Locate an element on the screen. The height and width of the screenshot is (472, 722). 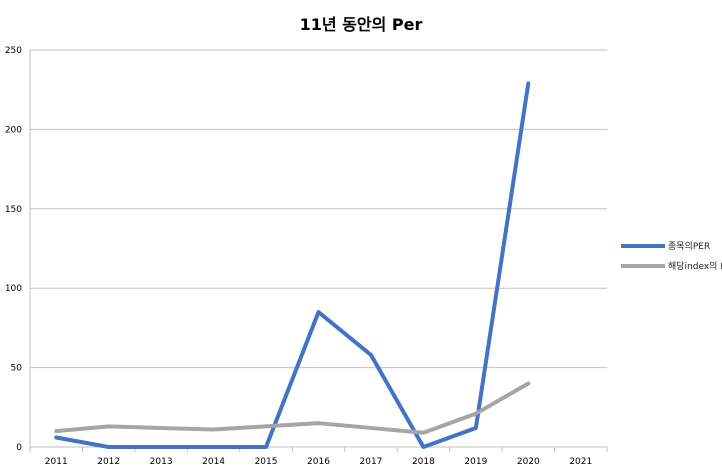
x-tick-label: 2011 is located at coordinates (56, 462).